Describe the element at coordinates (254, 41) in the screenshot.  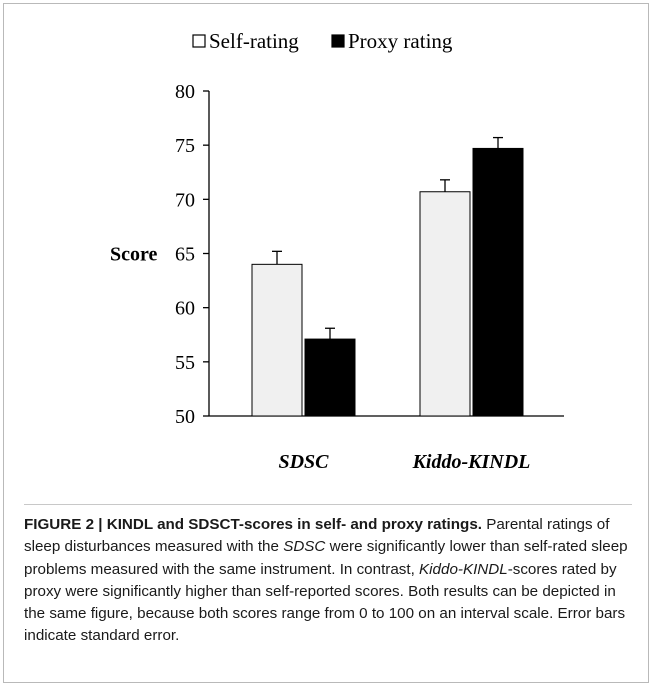
I see `legend-label-self: Self-rating` at that location.